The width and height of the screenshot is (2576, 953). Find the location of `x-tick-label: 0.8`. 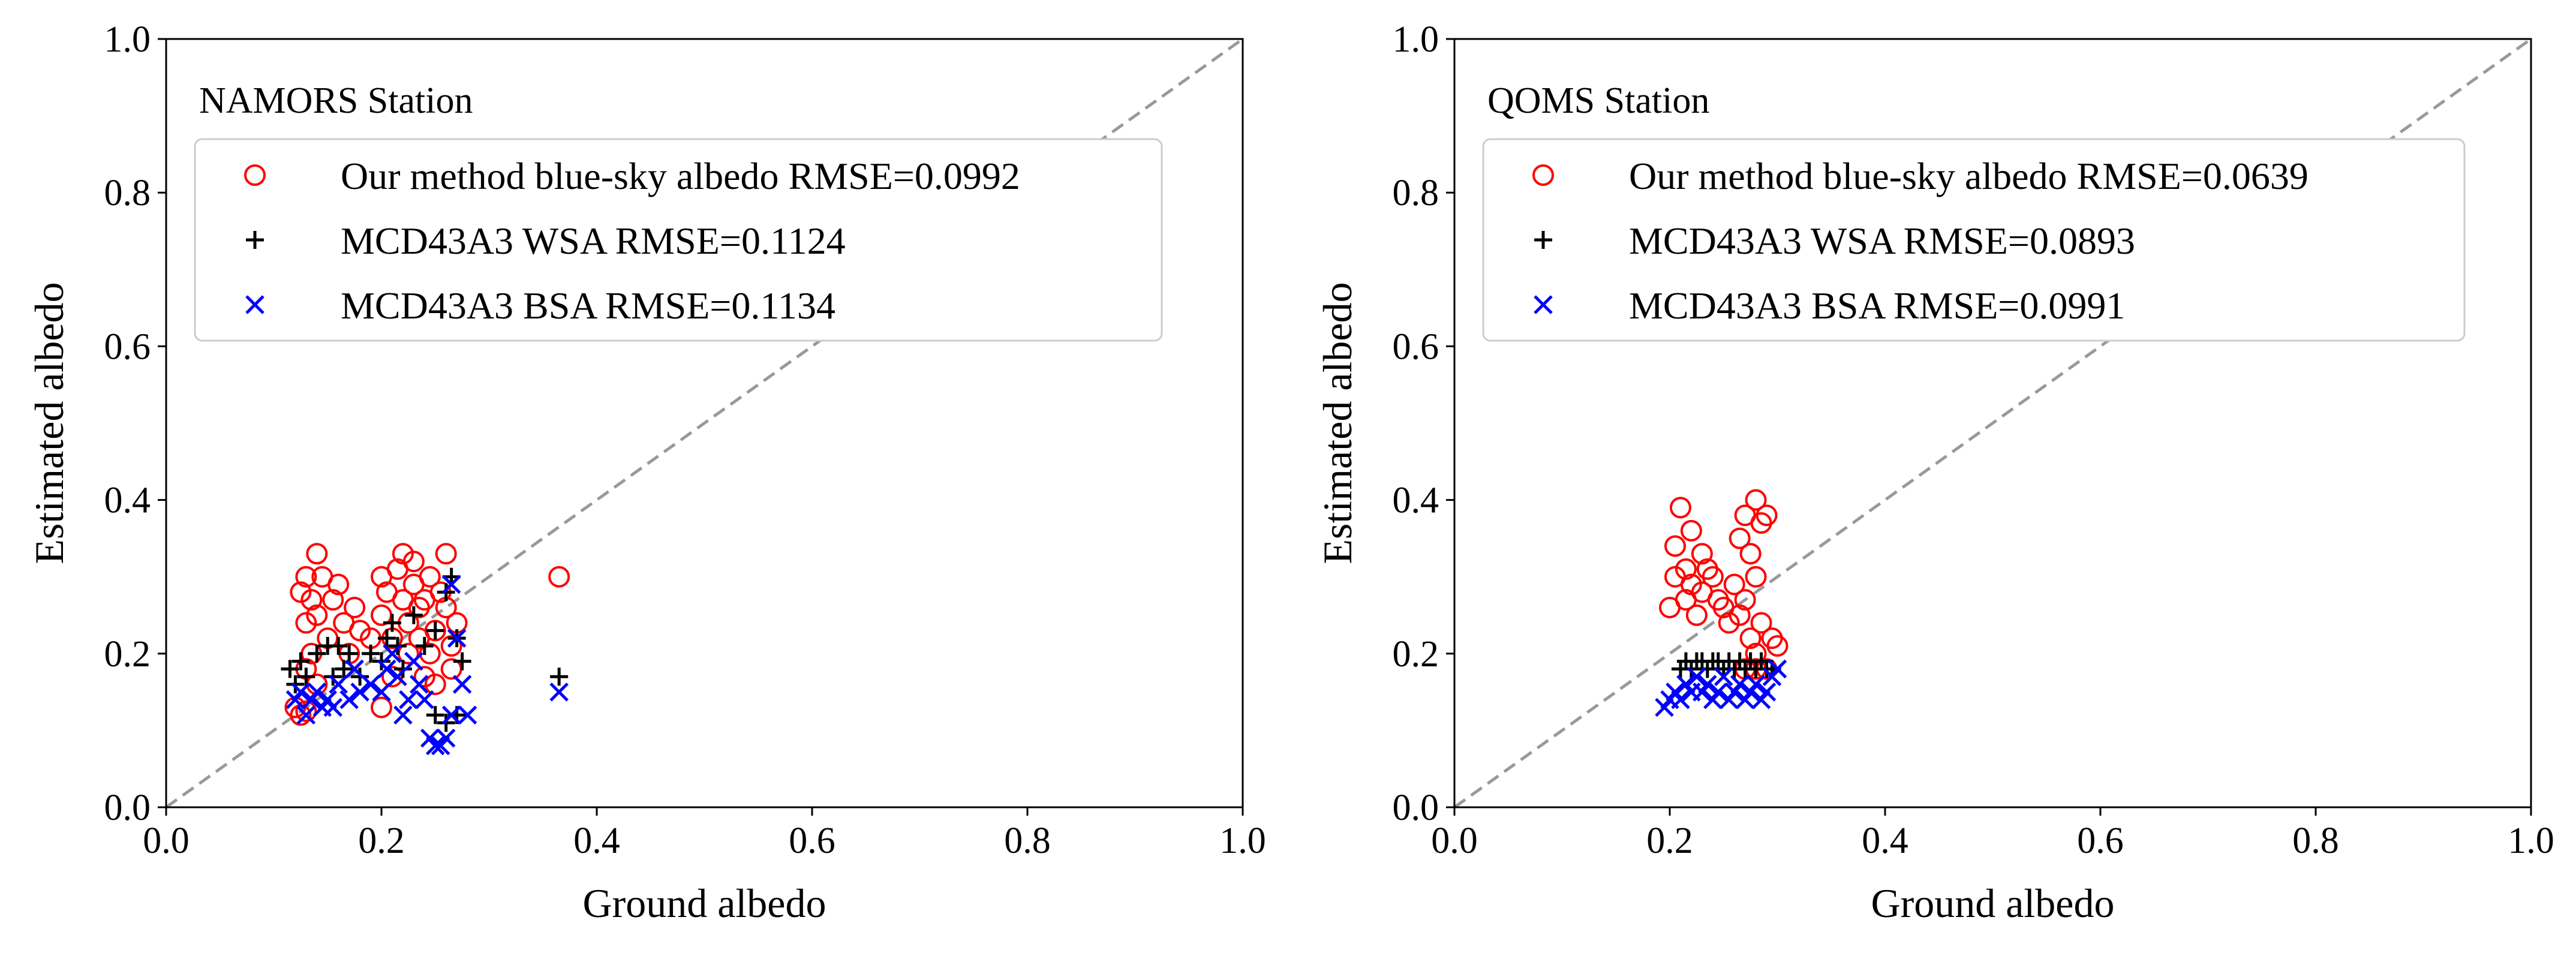

x-tick-label: 0.8 is located at coordinates (1028, 840).